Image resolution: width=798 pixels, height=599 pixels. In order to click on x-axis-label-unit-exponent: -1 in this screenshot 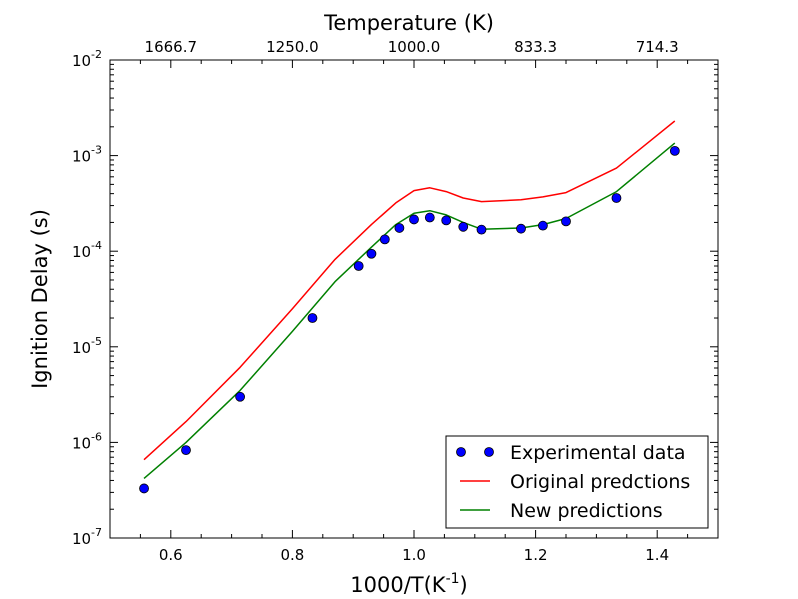, I will do `click(453, 579)`.